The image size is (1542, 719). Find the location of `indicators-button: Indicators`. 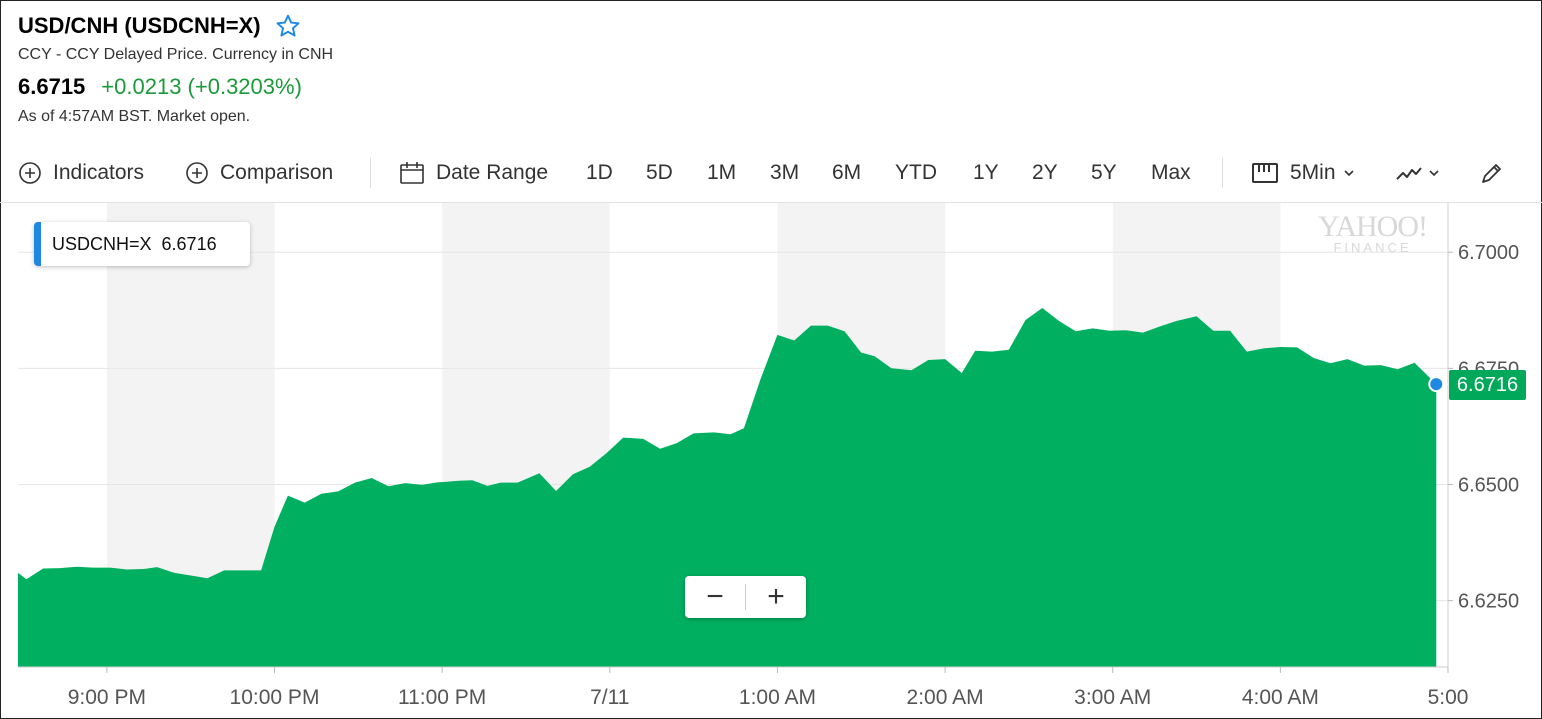

indicators-button: Indicators is located at coordinates (81, 173).